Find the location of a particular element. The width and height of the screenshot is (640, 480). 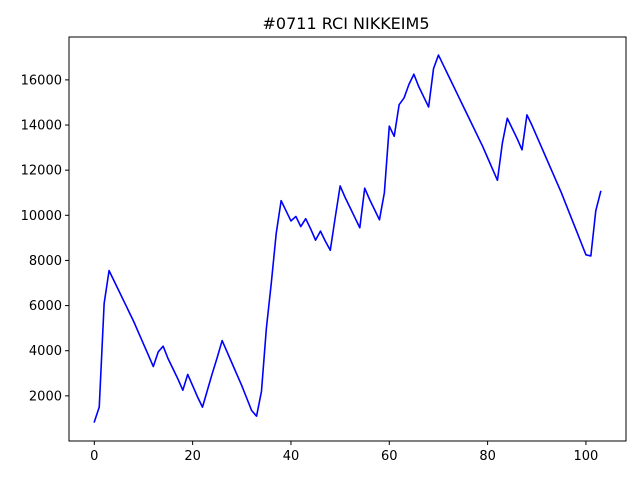

y-tick-label-6: 14000 is located at coordinates (41, 126).